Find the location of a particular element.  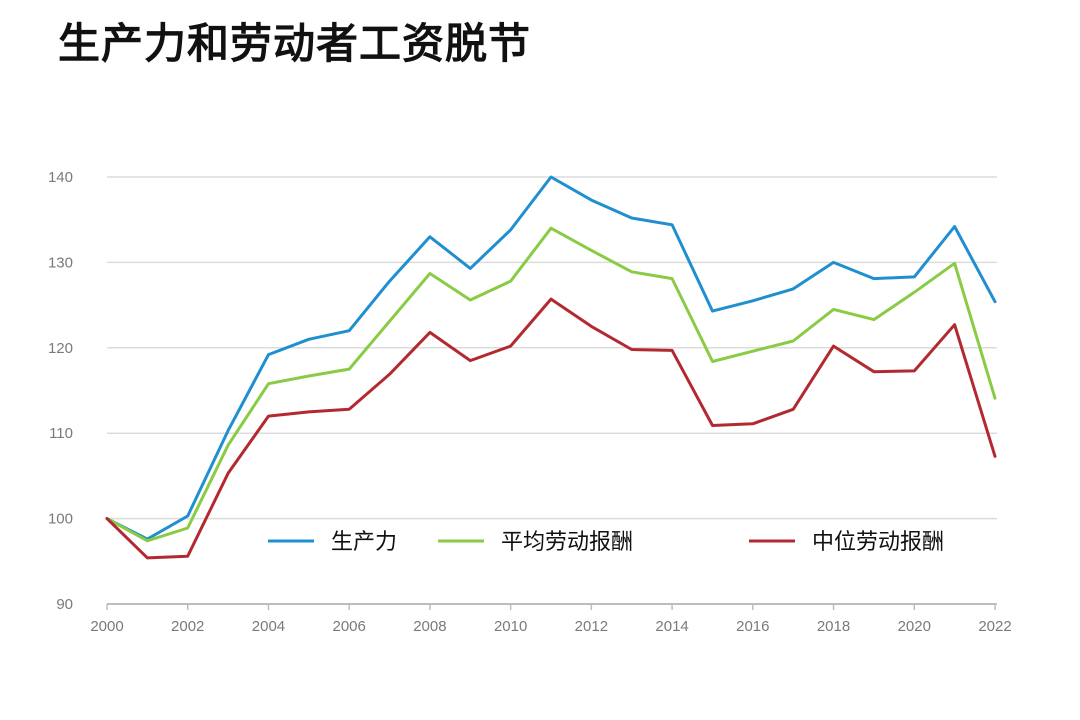

x-tick-label: 2020 is located at coordinates (914, 626).